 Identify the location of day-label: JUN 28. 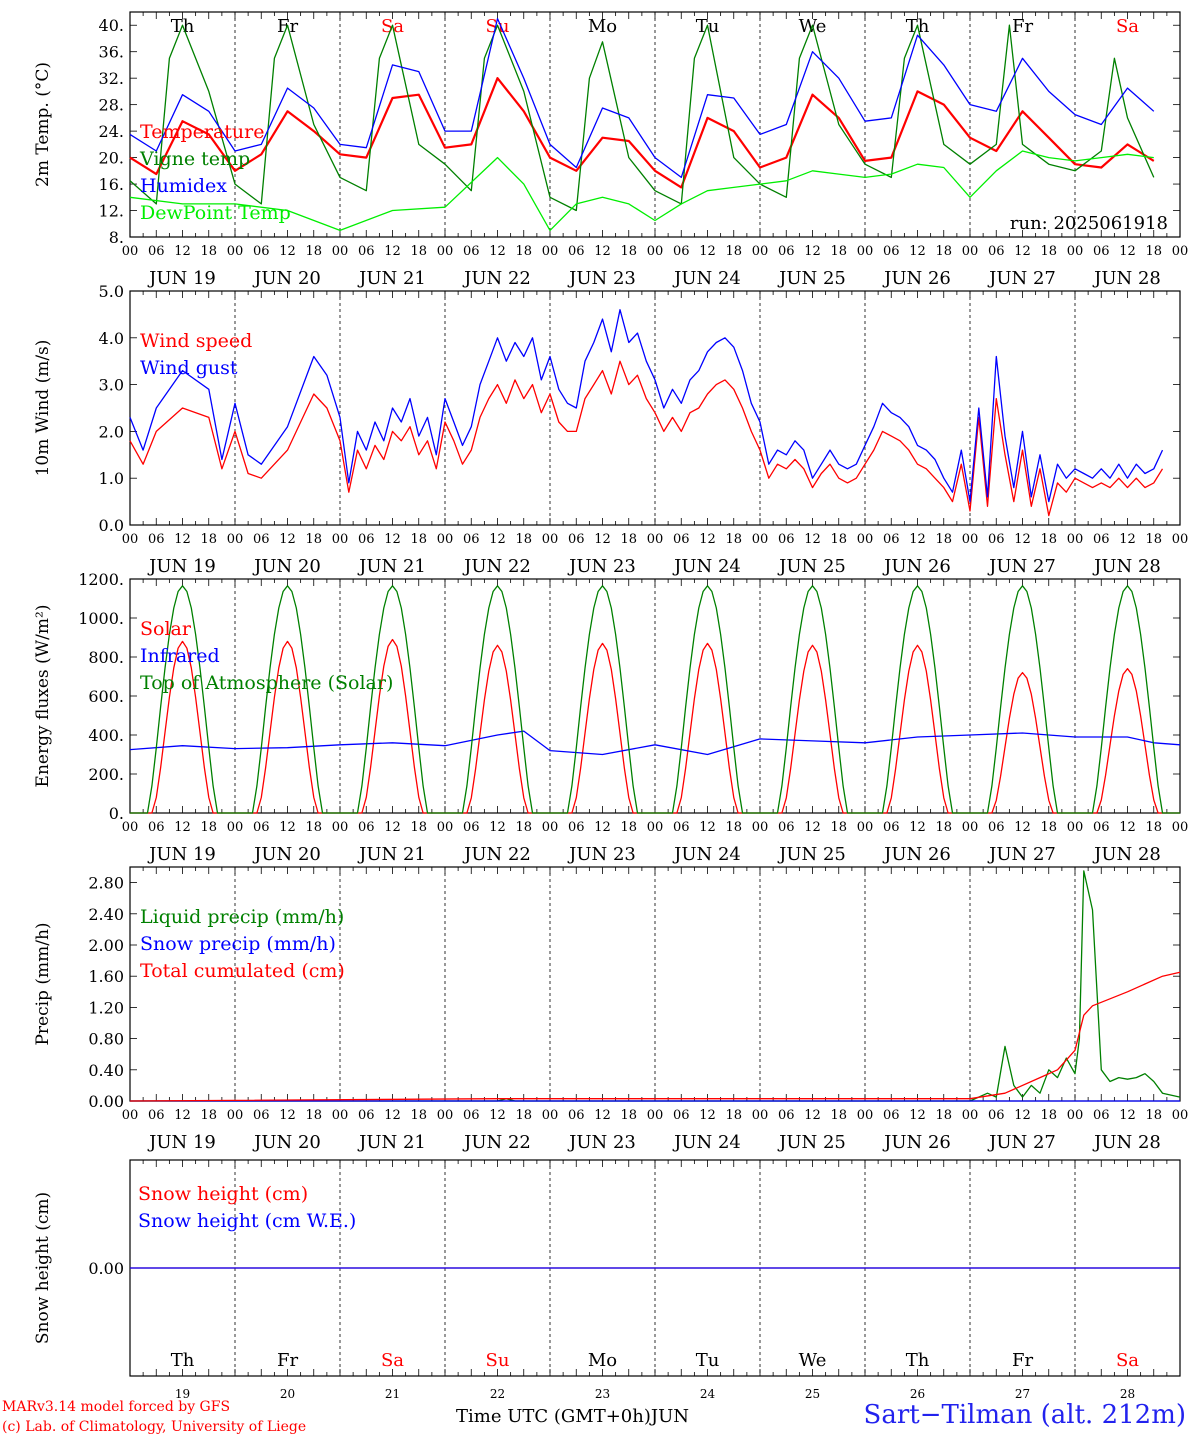
(1126, 1142).